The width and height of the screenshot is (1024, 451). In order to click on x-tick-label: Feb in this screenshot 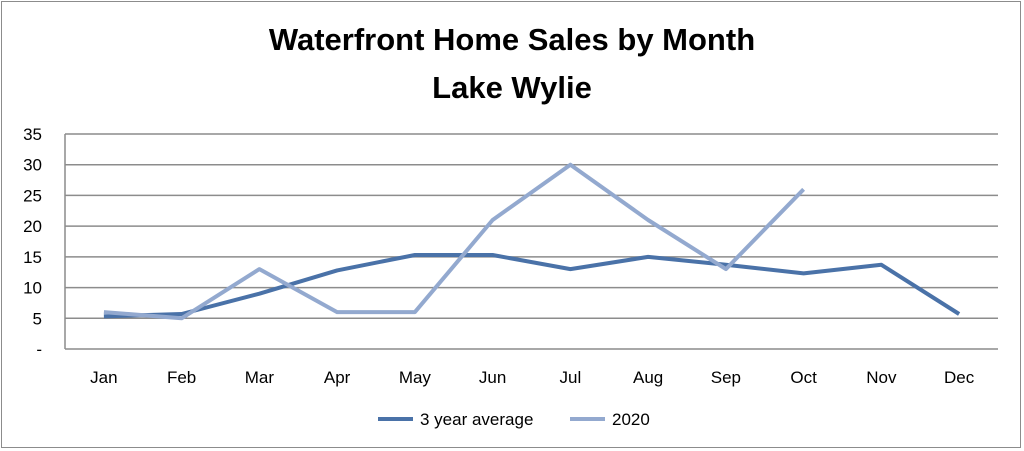, I will do `click(181, 377)`.